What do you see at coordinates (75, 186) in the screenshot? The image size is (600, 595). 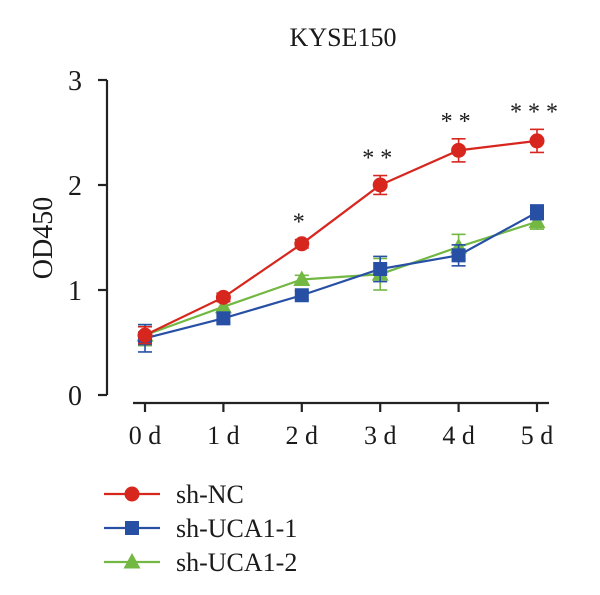 I see `y-tick-label: 2` at bounding box center [75, 186].